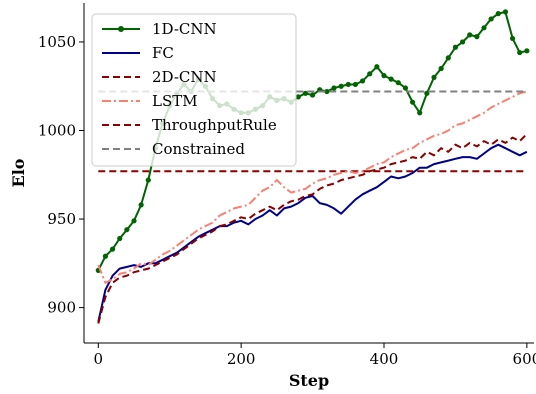 Image resolution: width=536 pixels, height=394 pixels. I want to click on y-tick-label: 1050, so click(57, 42).